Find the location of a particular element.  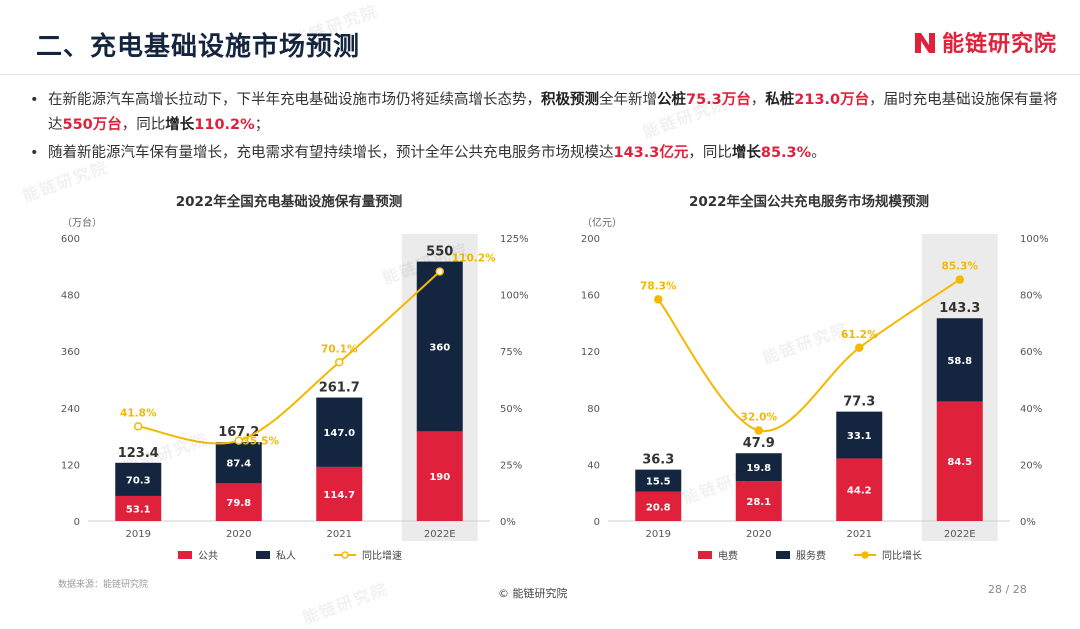

legend-line-marker is located at coordinates (345, 555).